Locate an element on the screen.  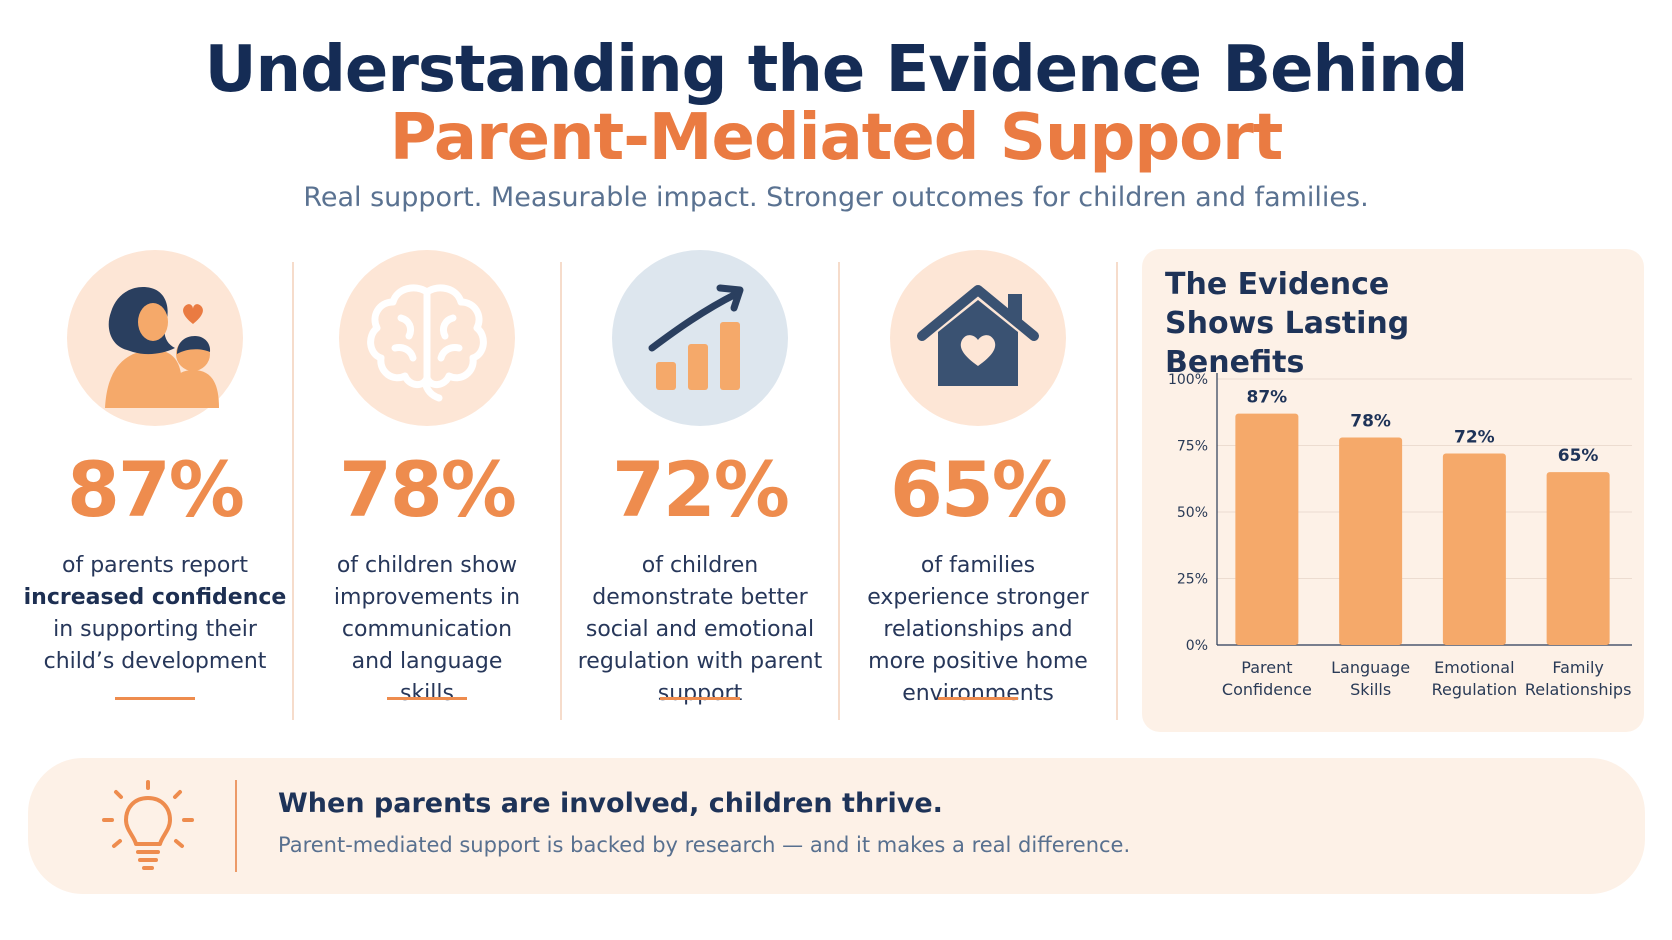
y-tick-label: 0% is located at coordinates (1197, 646).